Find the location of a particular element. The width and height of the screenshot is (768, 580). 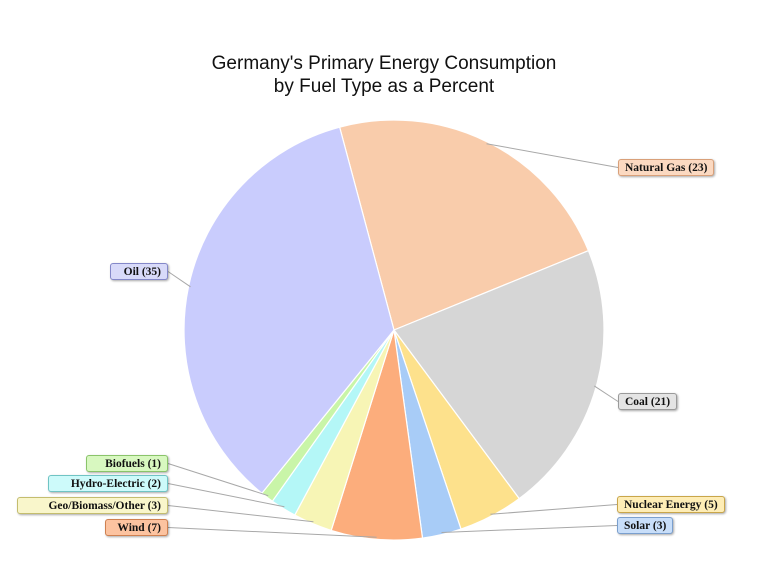

slice-label-natural-gas: Natural Gas (23) is located at coordinates (666, 167).